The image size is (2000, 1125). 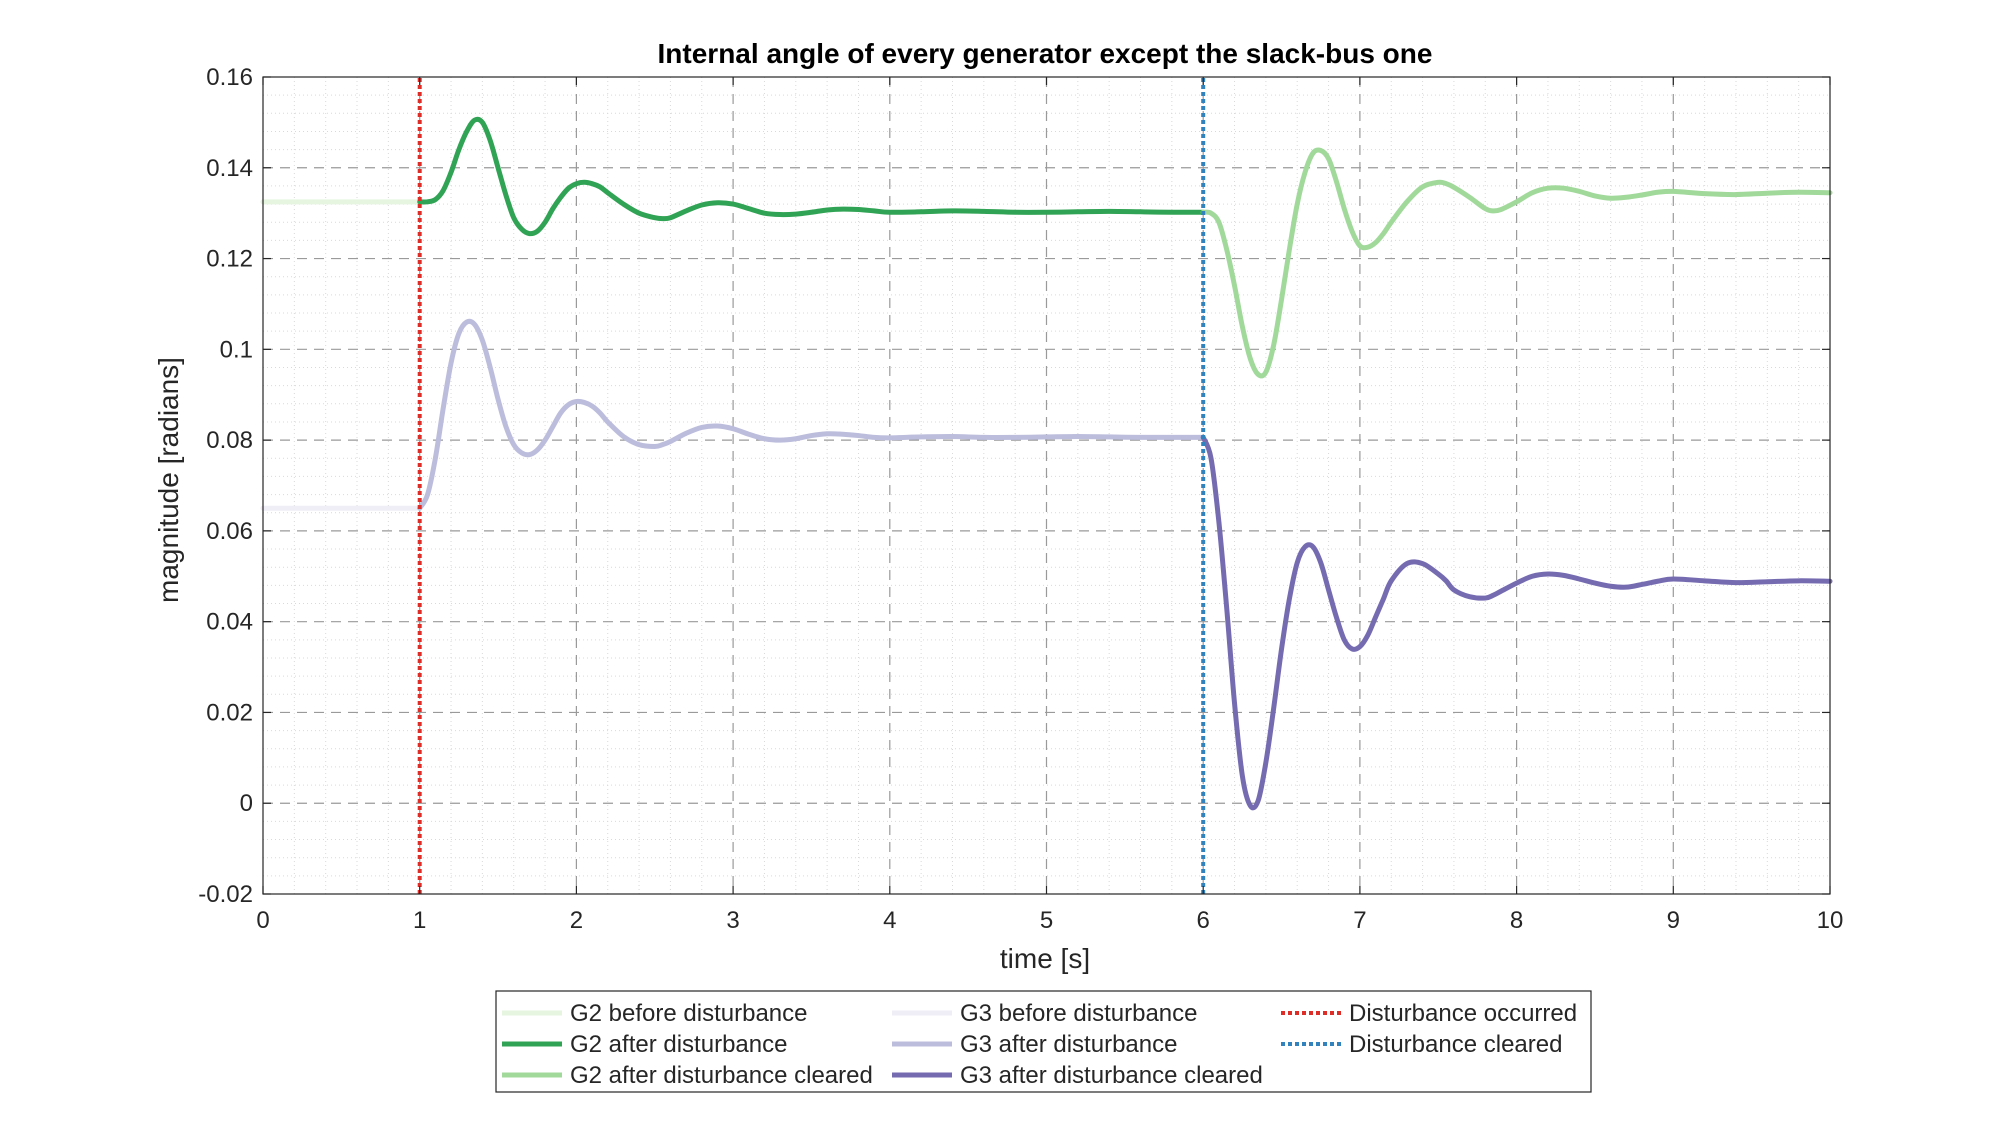 I want to click on legend-box, so click(x=1043, y=1041).